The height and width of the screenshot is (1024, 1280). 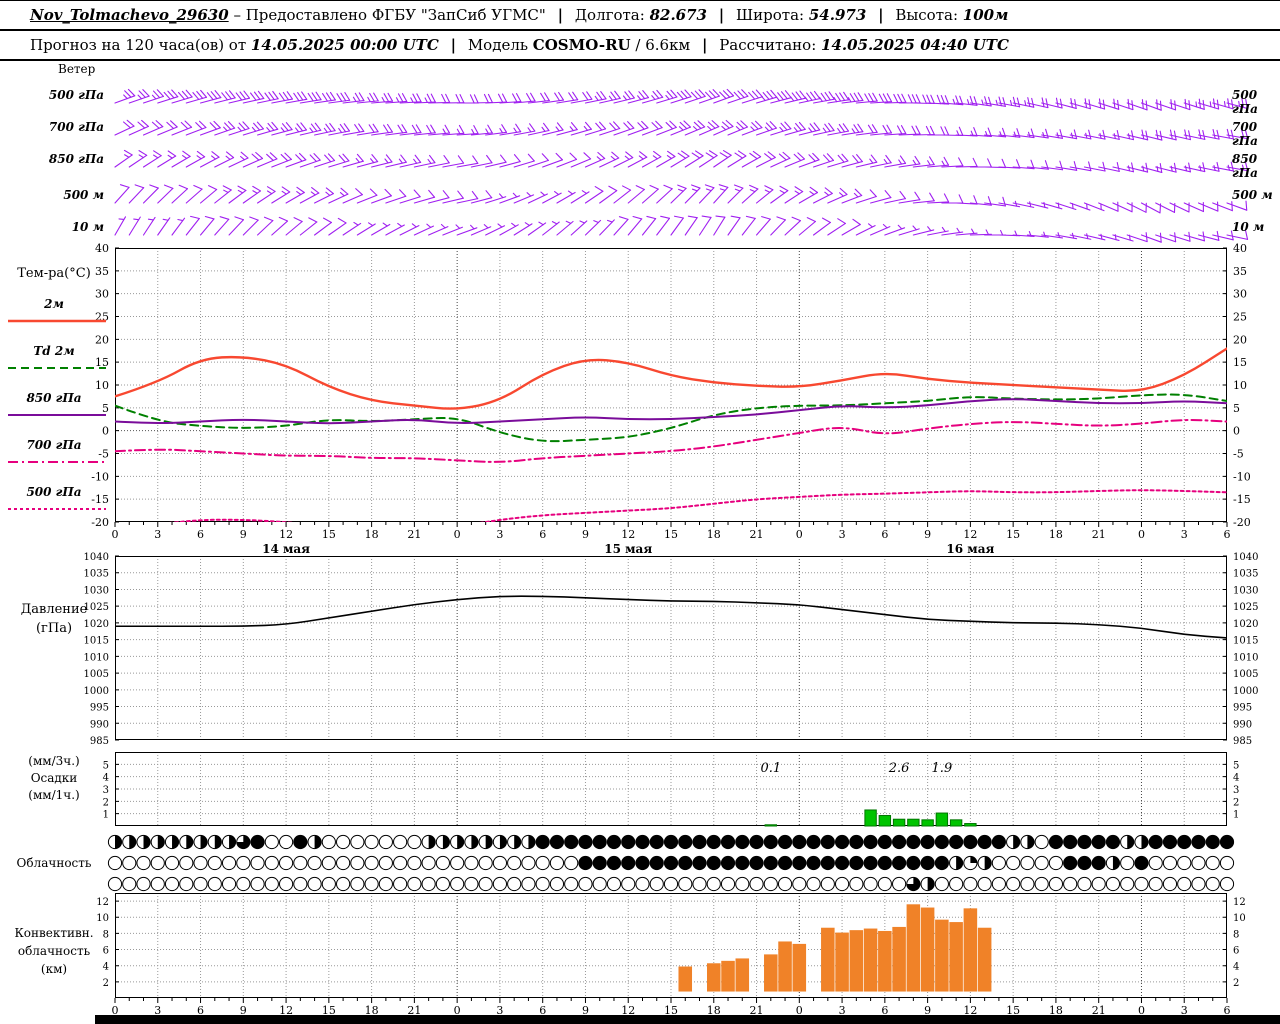 What do you see at coordinates (54, 609) in the screenshot?
I see `pressure-panel-title: Давление` at bounding box center [54, 609].